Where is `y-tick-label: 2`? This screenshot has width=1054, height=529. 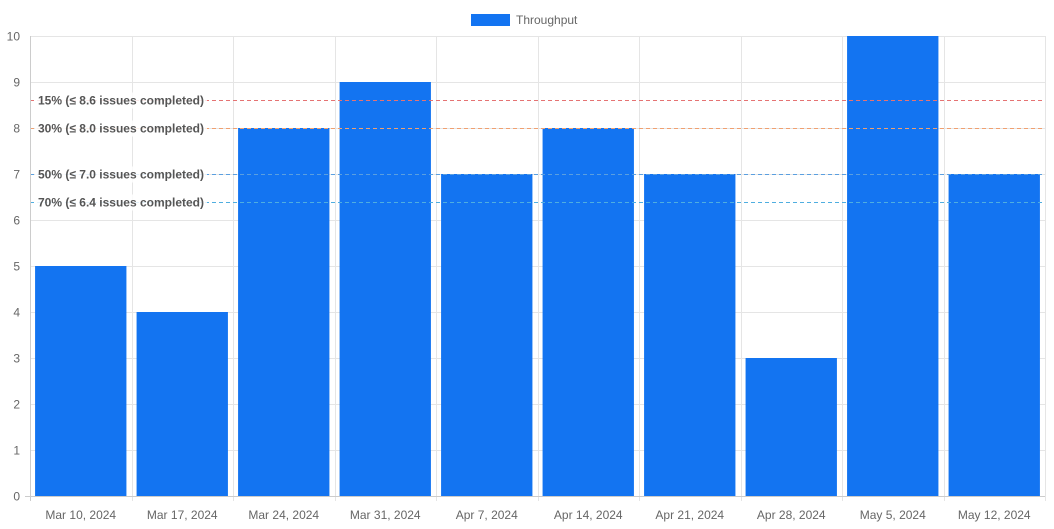
y-tick-label: 2 is located at coordinates (16, 405).